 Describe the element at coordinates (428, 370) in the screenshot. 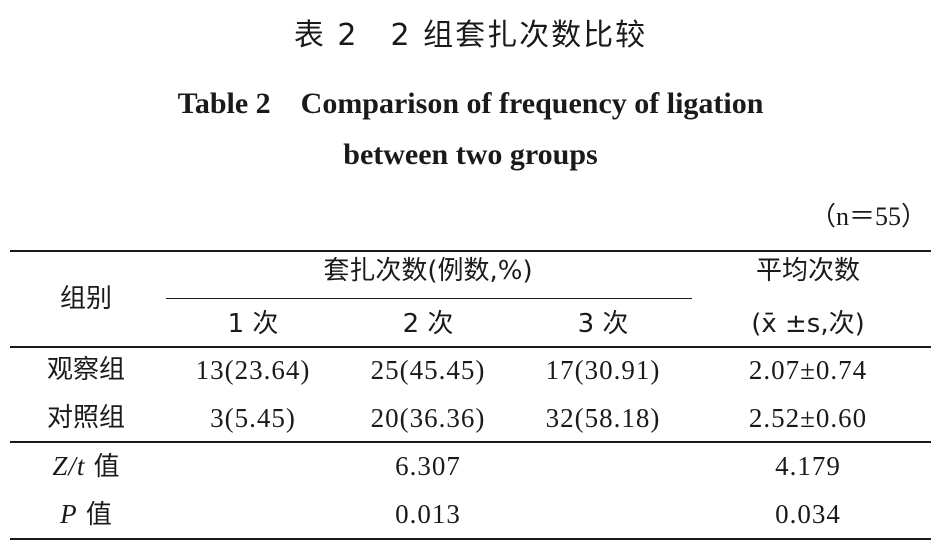

I see `row-col-2: 25(45.45)` at that location.